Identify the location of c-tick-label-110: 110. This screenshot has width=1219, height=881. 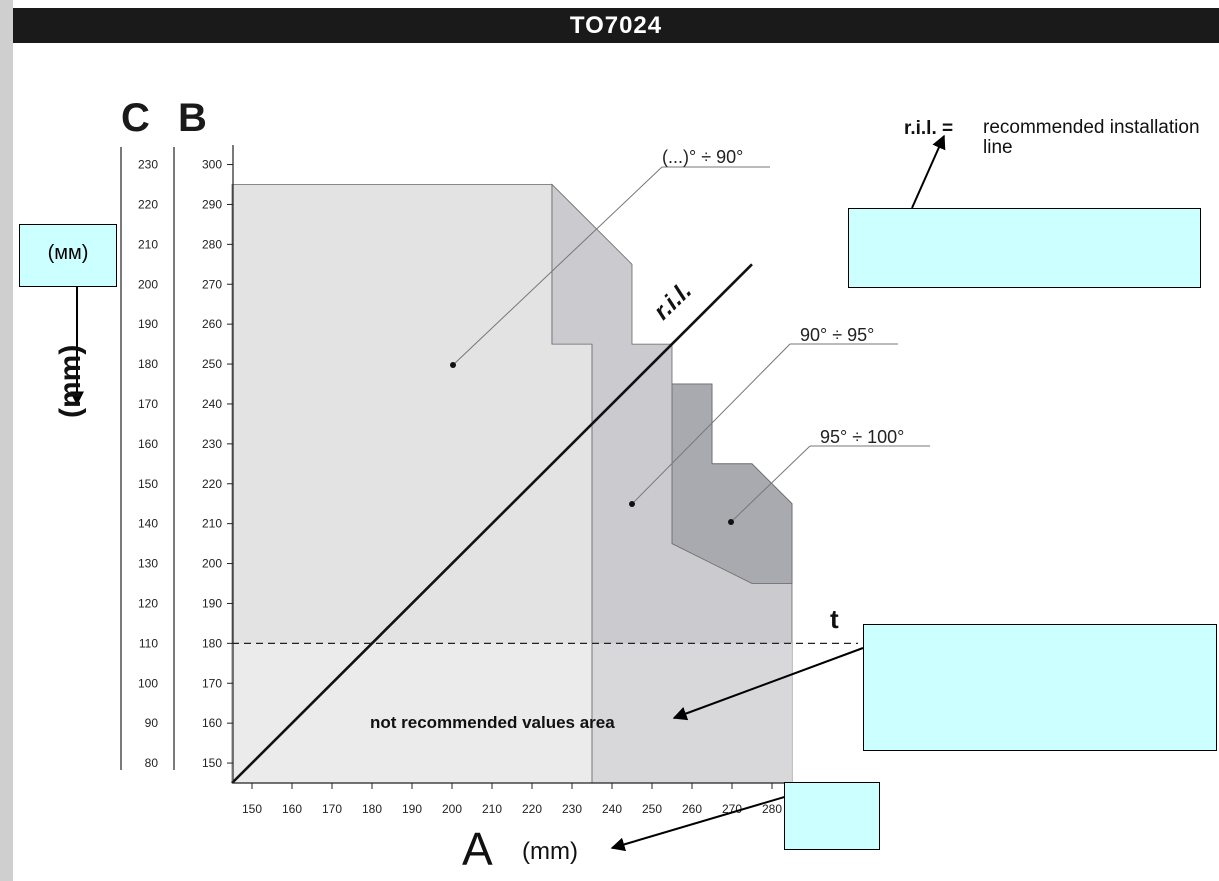
(148, 643).